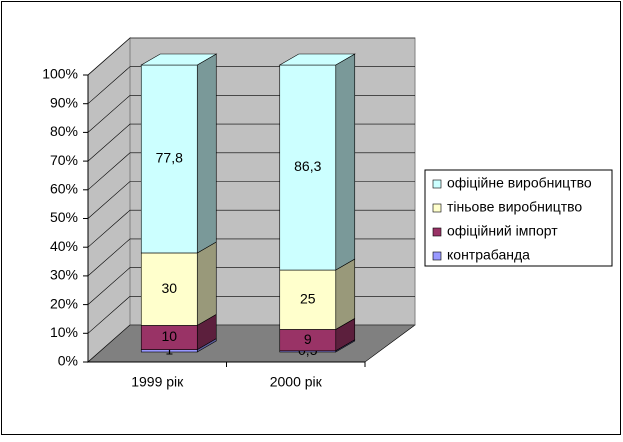 The width and height of the screenshot is (623, 442). What do you see at coordinates (64, 275) in the screenshot?
I see `y-tick-label: 30%` at bounding box center [64, 275].